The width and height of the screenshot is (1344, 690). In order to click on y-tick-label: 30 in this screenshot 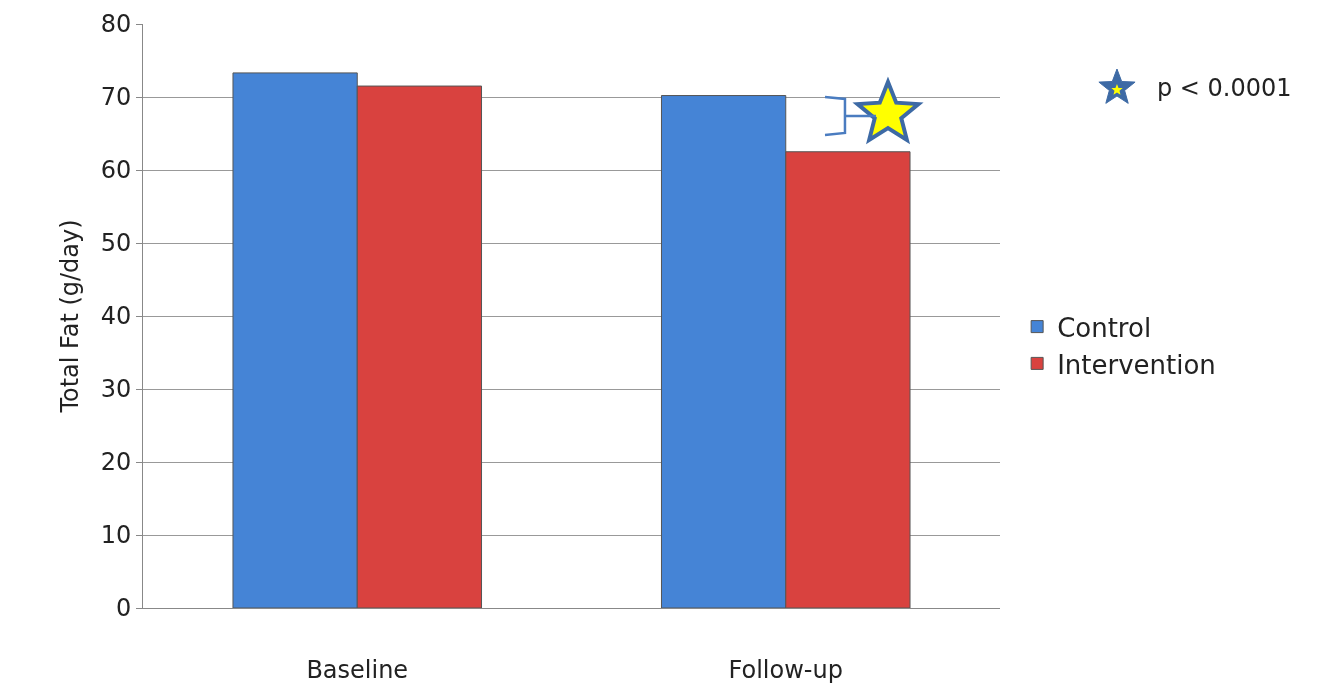, I will do `click(116, 389)`.